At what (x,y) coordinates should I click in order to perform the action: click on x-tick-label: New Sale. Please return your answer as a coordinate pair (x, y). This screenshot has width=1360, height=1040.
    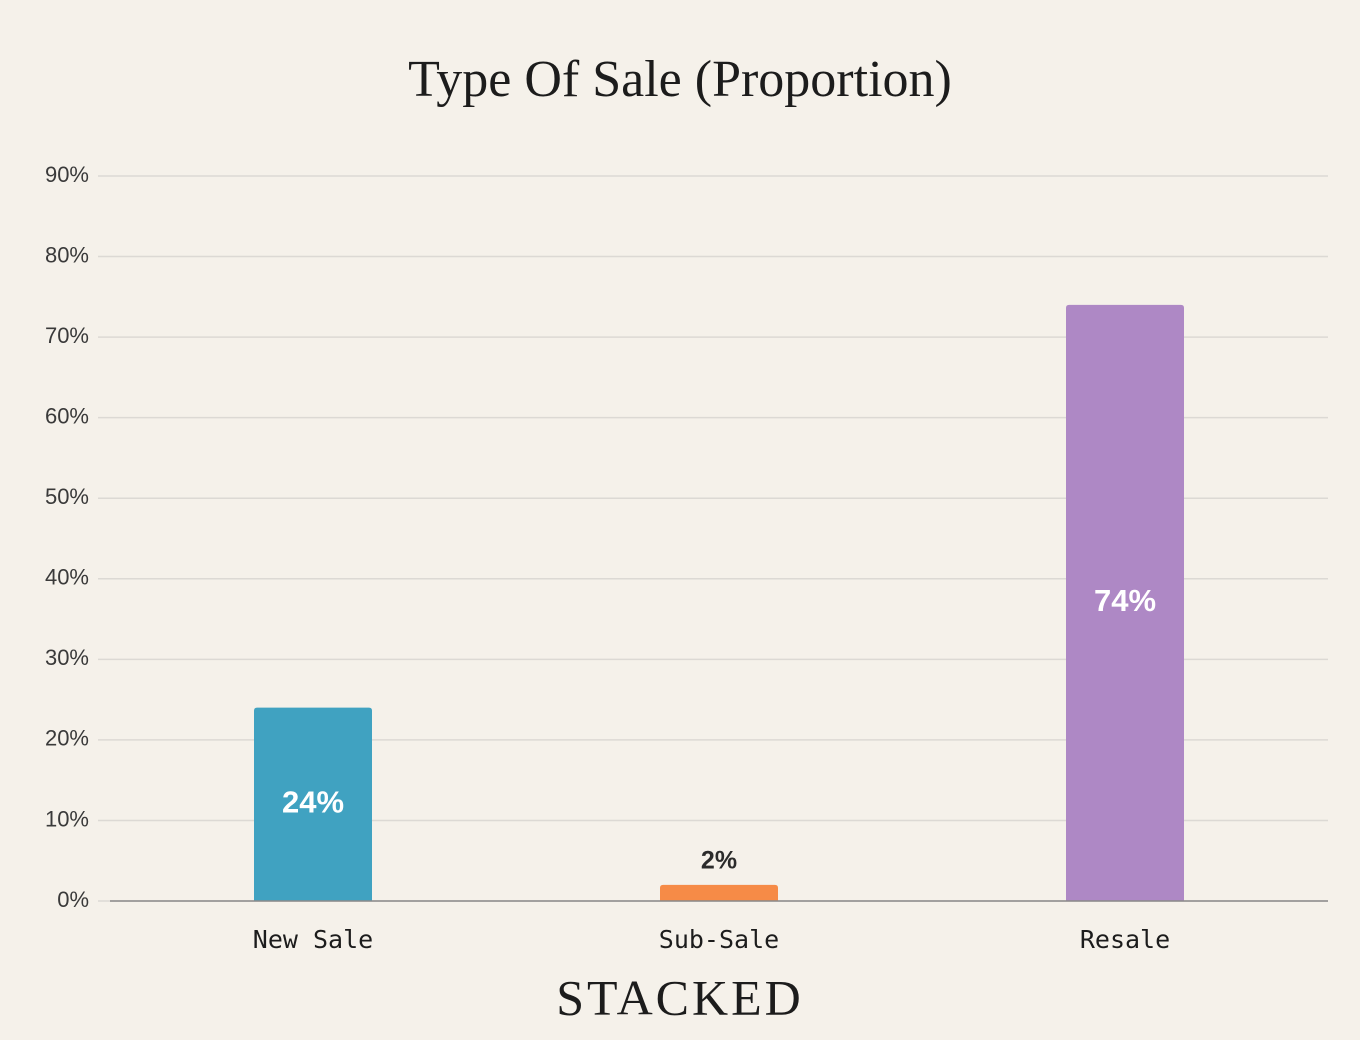
    Looking at the image, I should click on (313, 939).